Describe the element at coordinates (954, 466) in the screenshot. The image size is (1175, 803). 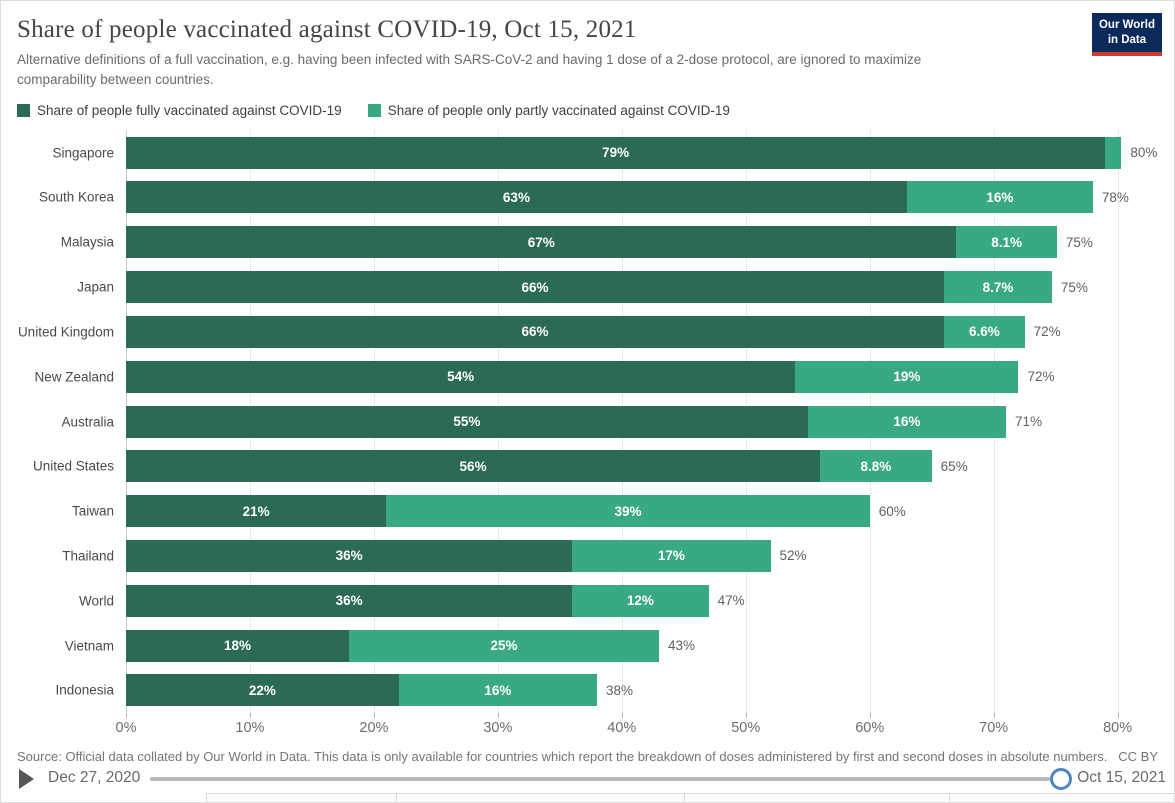
I see `bar-total-label: 65%` at that location.